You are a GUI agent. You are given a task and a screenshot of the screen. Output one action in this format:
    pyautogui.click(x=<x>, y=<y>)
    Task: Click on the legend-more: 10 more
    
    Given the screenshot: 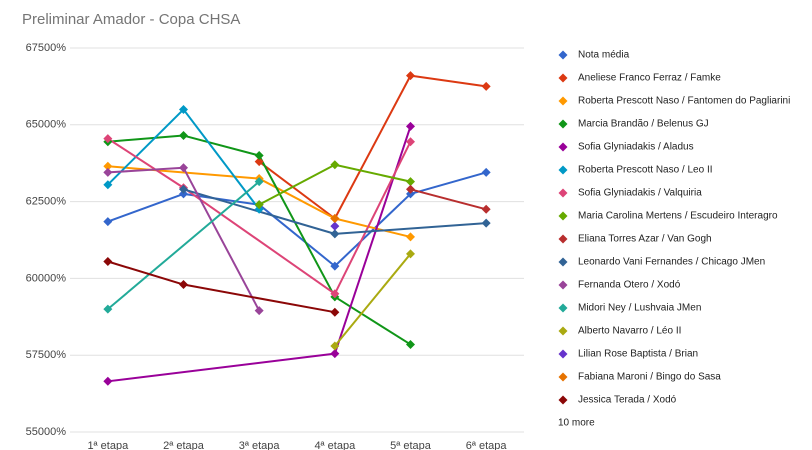 What is the action you would take?
    pyautogui.click(x=576, y=423)
    